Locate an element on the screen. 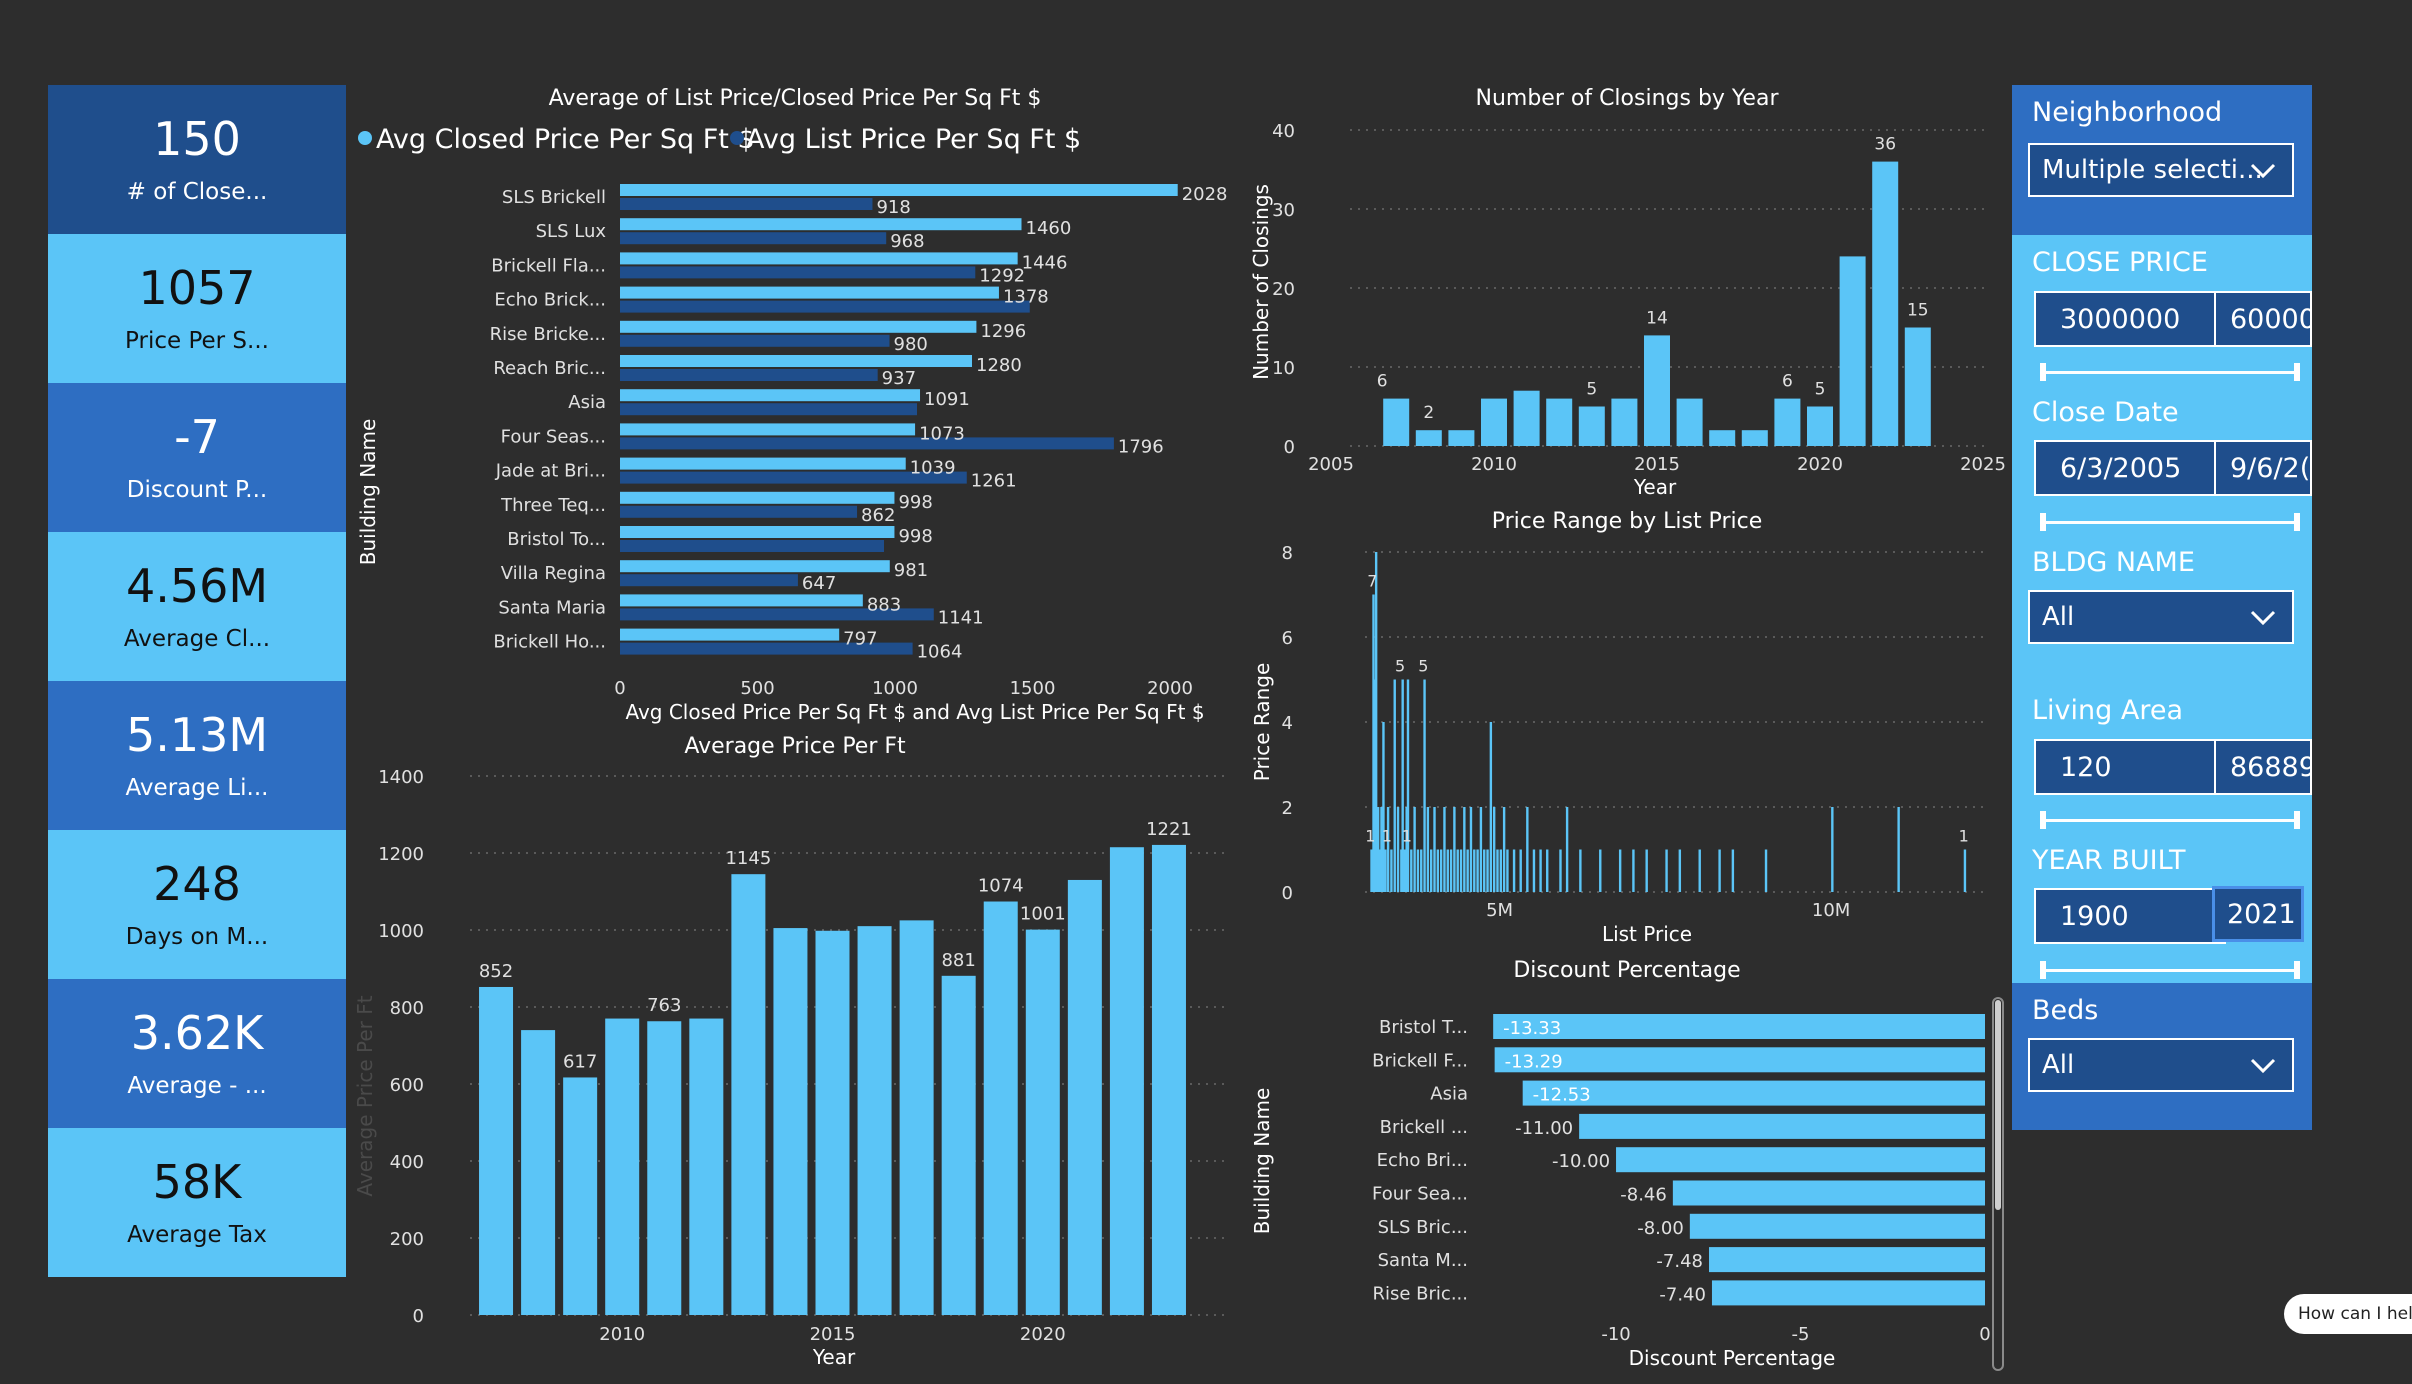  close-date-max-input: 9/6/2( is located at coordinates (2263, 468).